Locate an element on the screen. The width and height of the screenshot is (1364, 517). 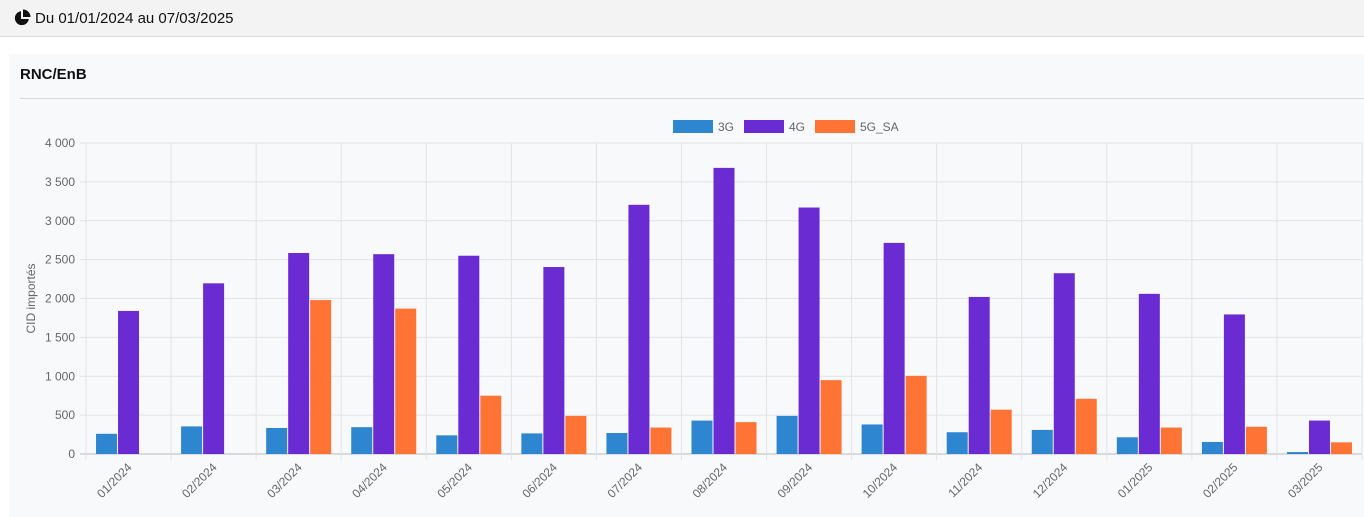
x-tick-label: 09/2024 is located at coordinates (795, 480).